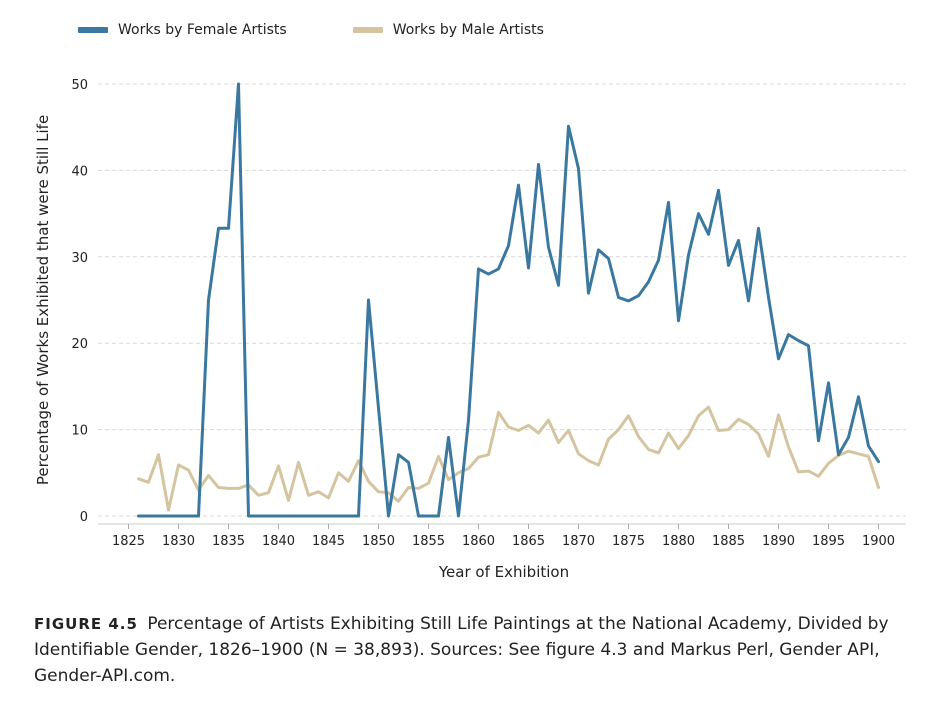 This screenshot has height=718, width=928. I want to click on series-line-male, so click(508, 458).